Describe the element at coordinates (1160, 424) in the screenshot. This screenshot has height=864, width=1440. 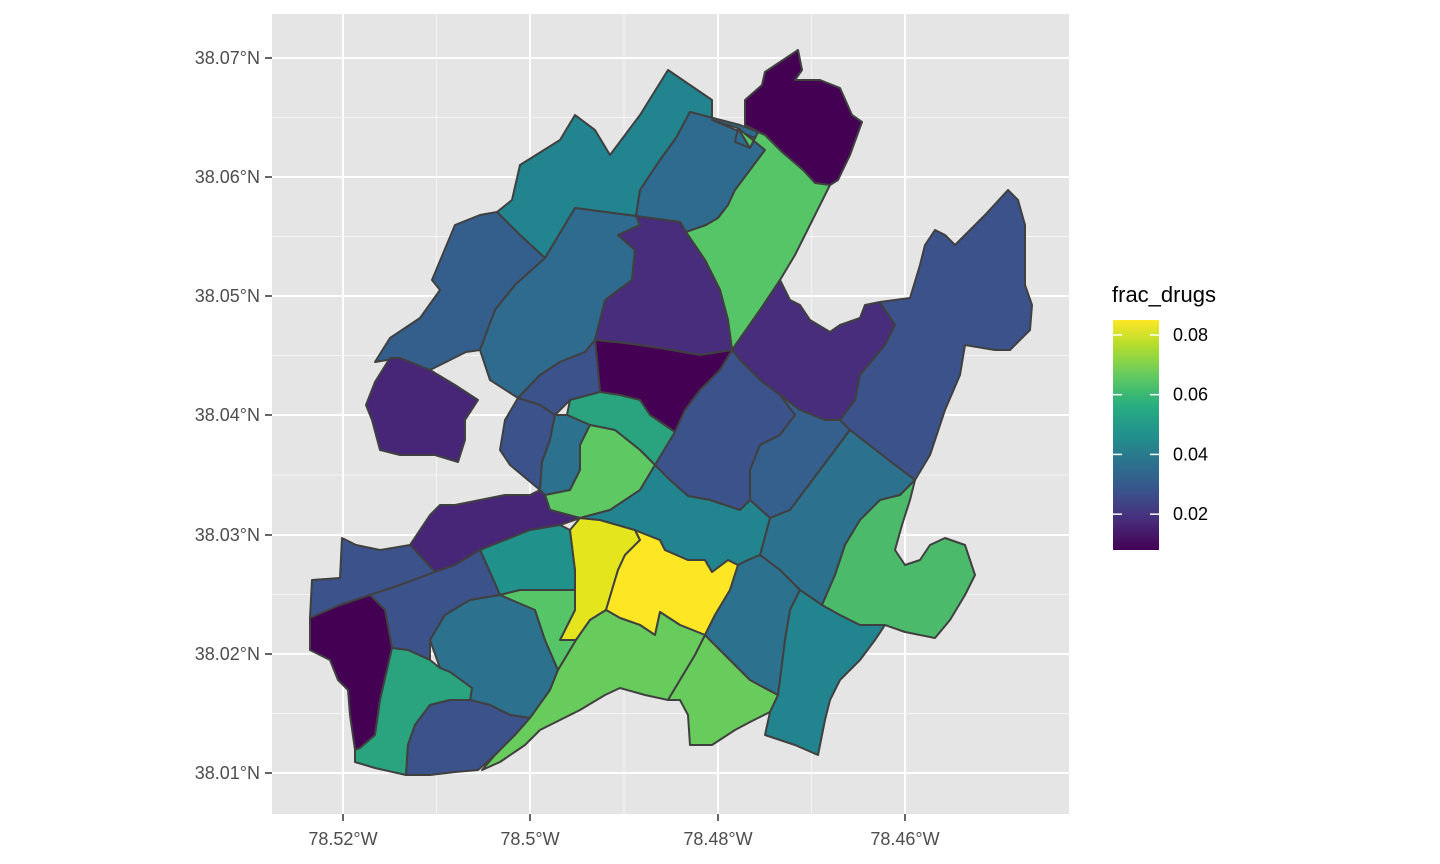
I see `legend-ticks: 0.08 0.06 0.04 0.02` at that location.